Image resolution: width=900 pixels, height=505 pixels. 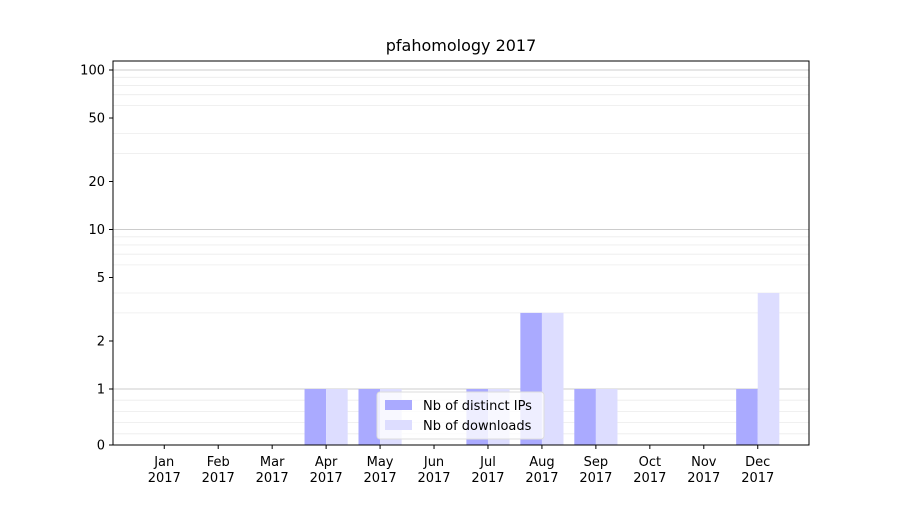 What do you see at coordinates (101, 278) in the screenshot?
I see `y-tick-label: 5` at bounding box center [101, 278].